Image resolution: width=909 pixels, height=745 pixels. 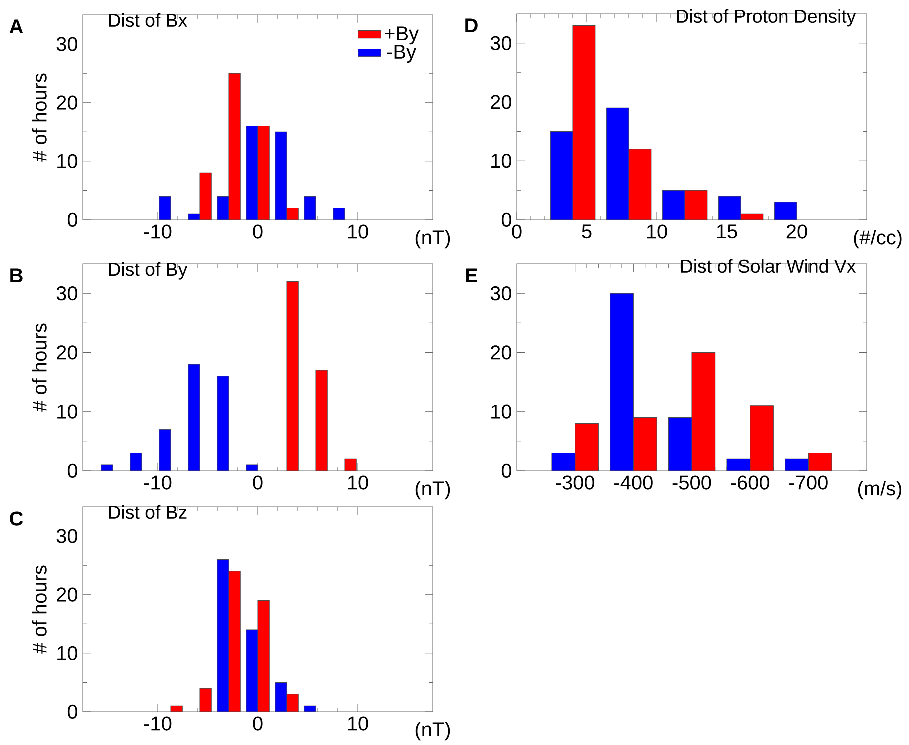 What do you see at coordinates (472, 25) in the screenshot?
I see `text: D` at bounding box center [472, 25].